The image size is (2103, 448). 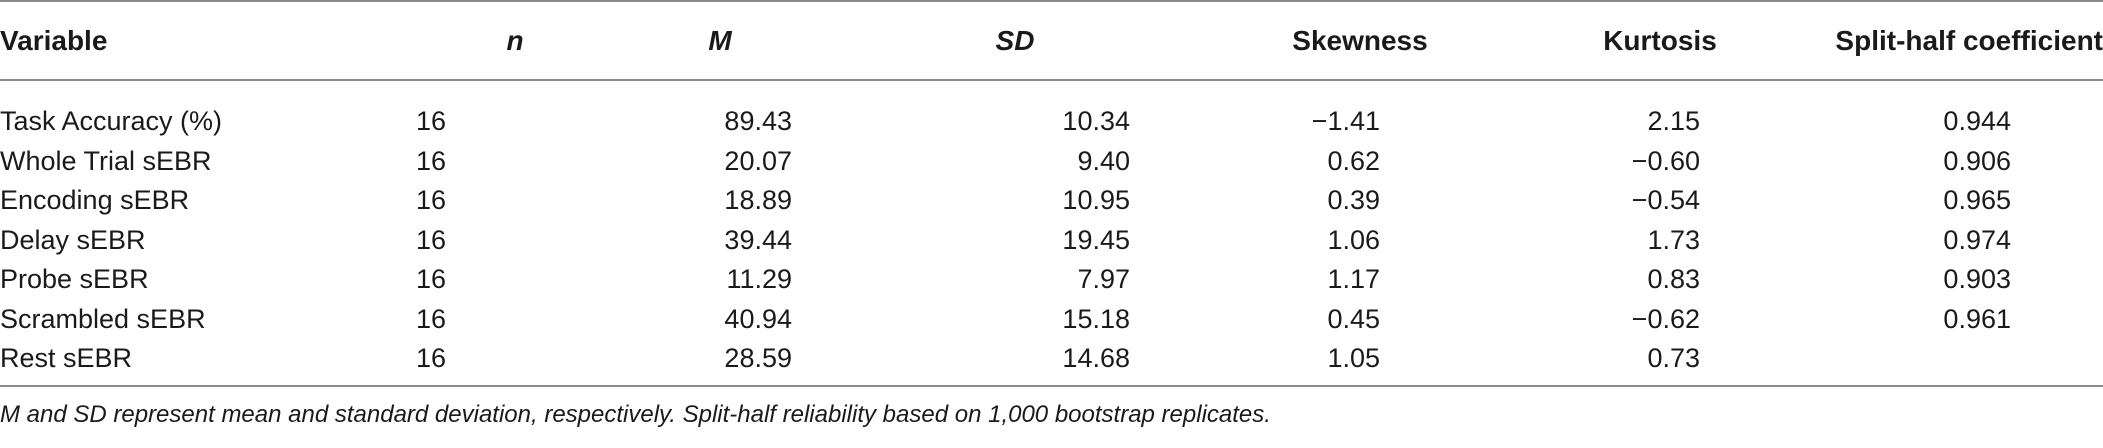 What do you see at coordinates (74, 279) in the screenshot?
I see `cell-variable: Probe sEBR` at bounding box center [74, 279].